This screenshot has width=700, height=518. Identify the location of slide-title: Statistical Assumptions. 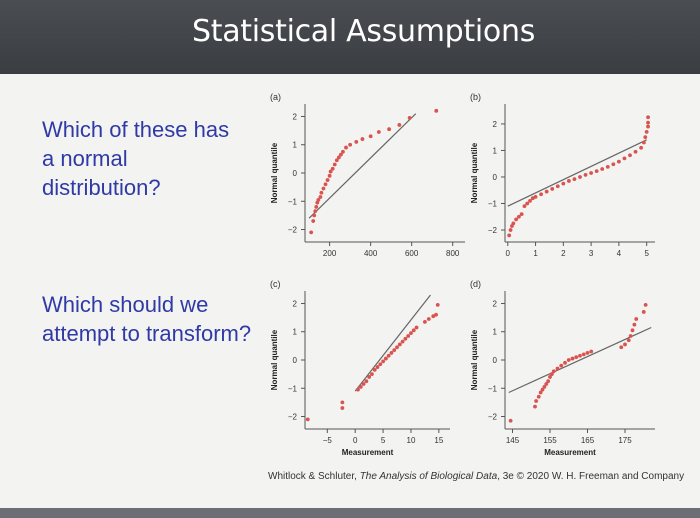
(364, 31).